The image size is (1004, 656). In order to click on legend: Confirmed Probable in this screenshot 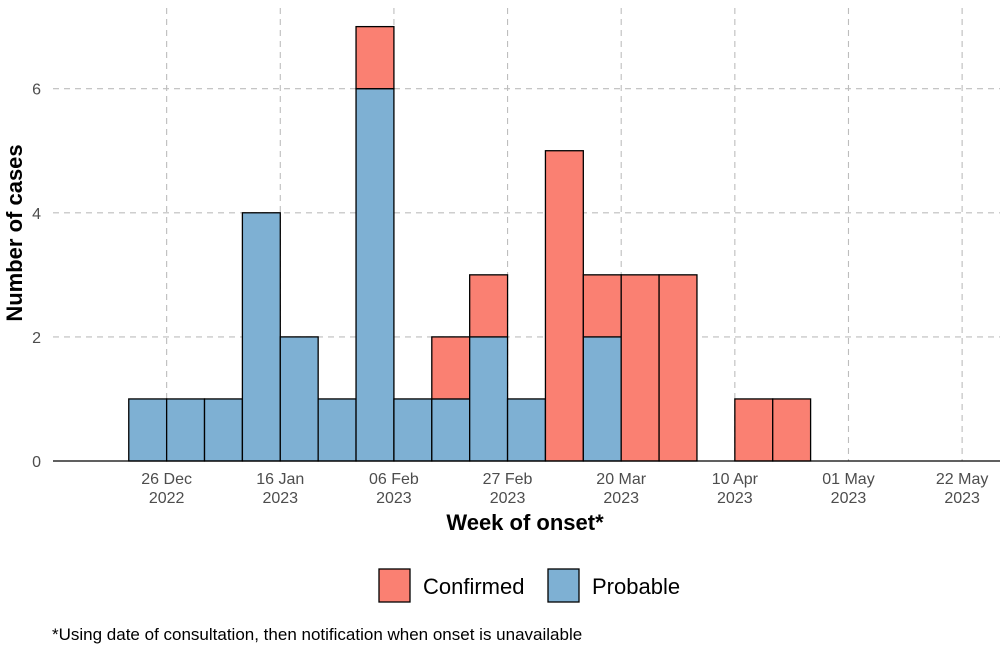, I will do `click(529, 585)`.